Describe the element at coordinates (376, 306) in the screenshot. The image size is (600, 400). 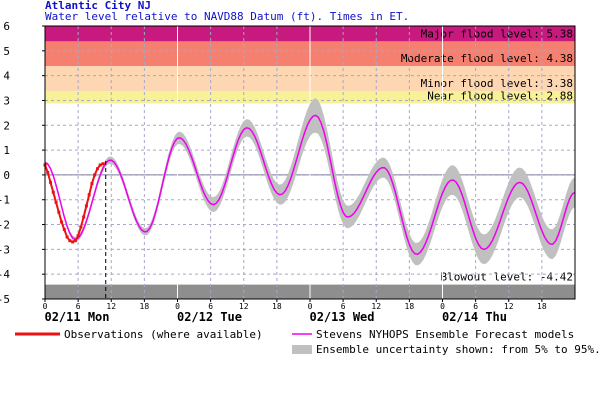
I see `x-tick-label-10: 12` at that location.